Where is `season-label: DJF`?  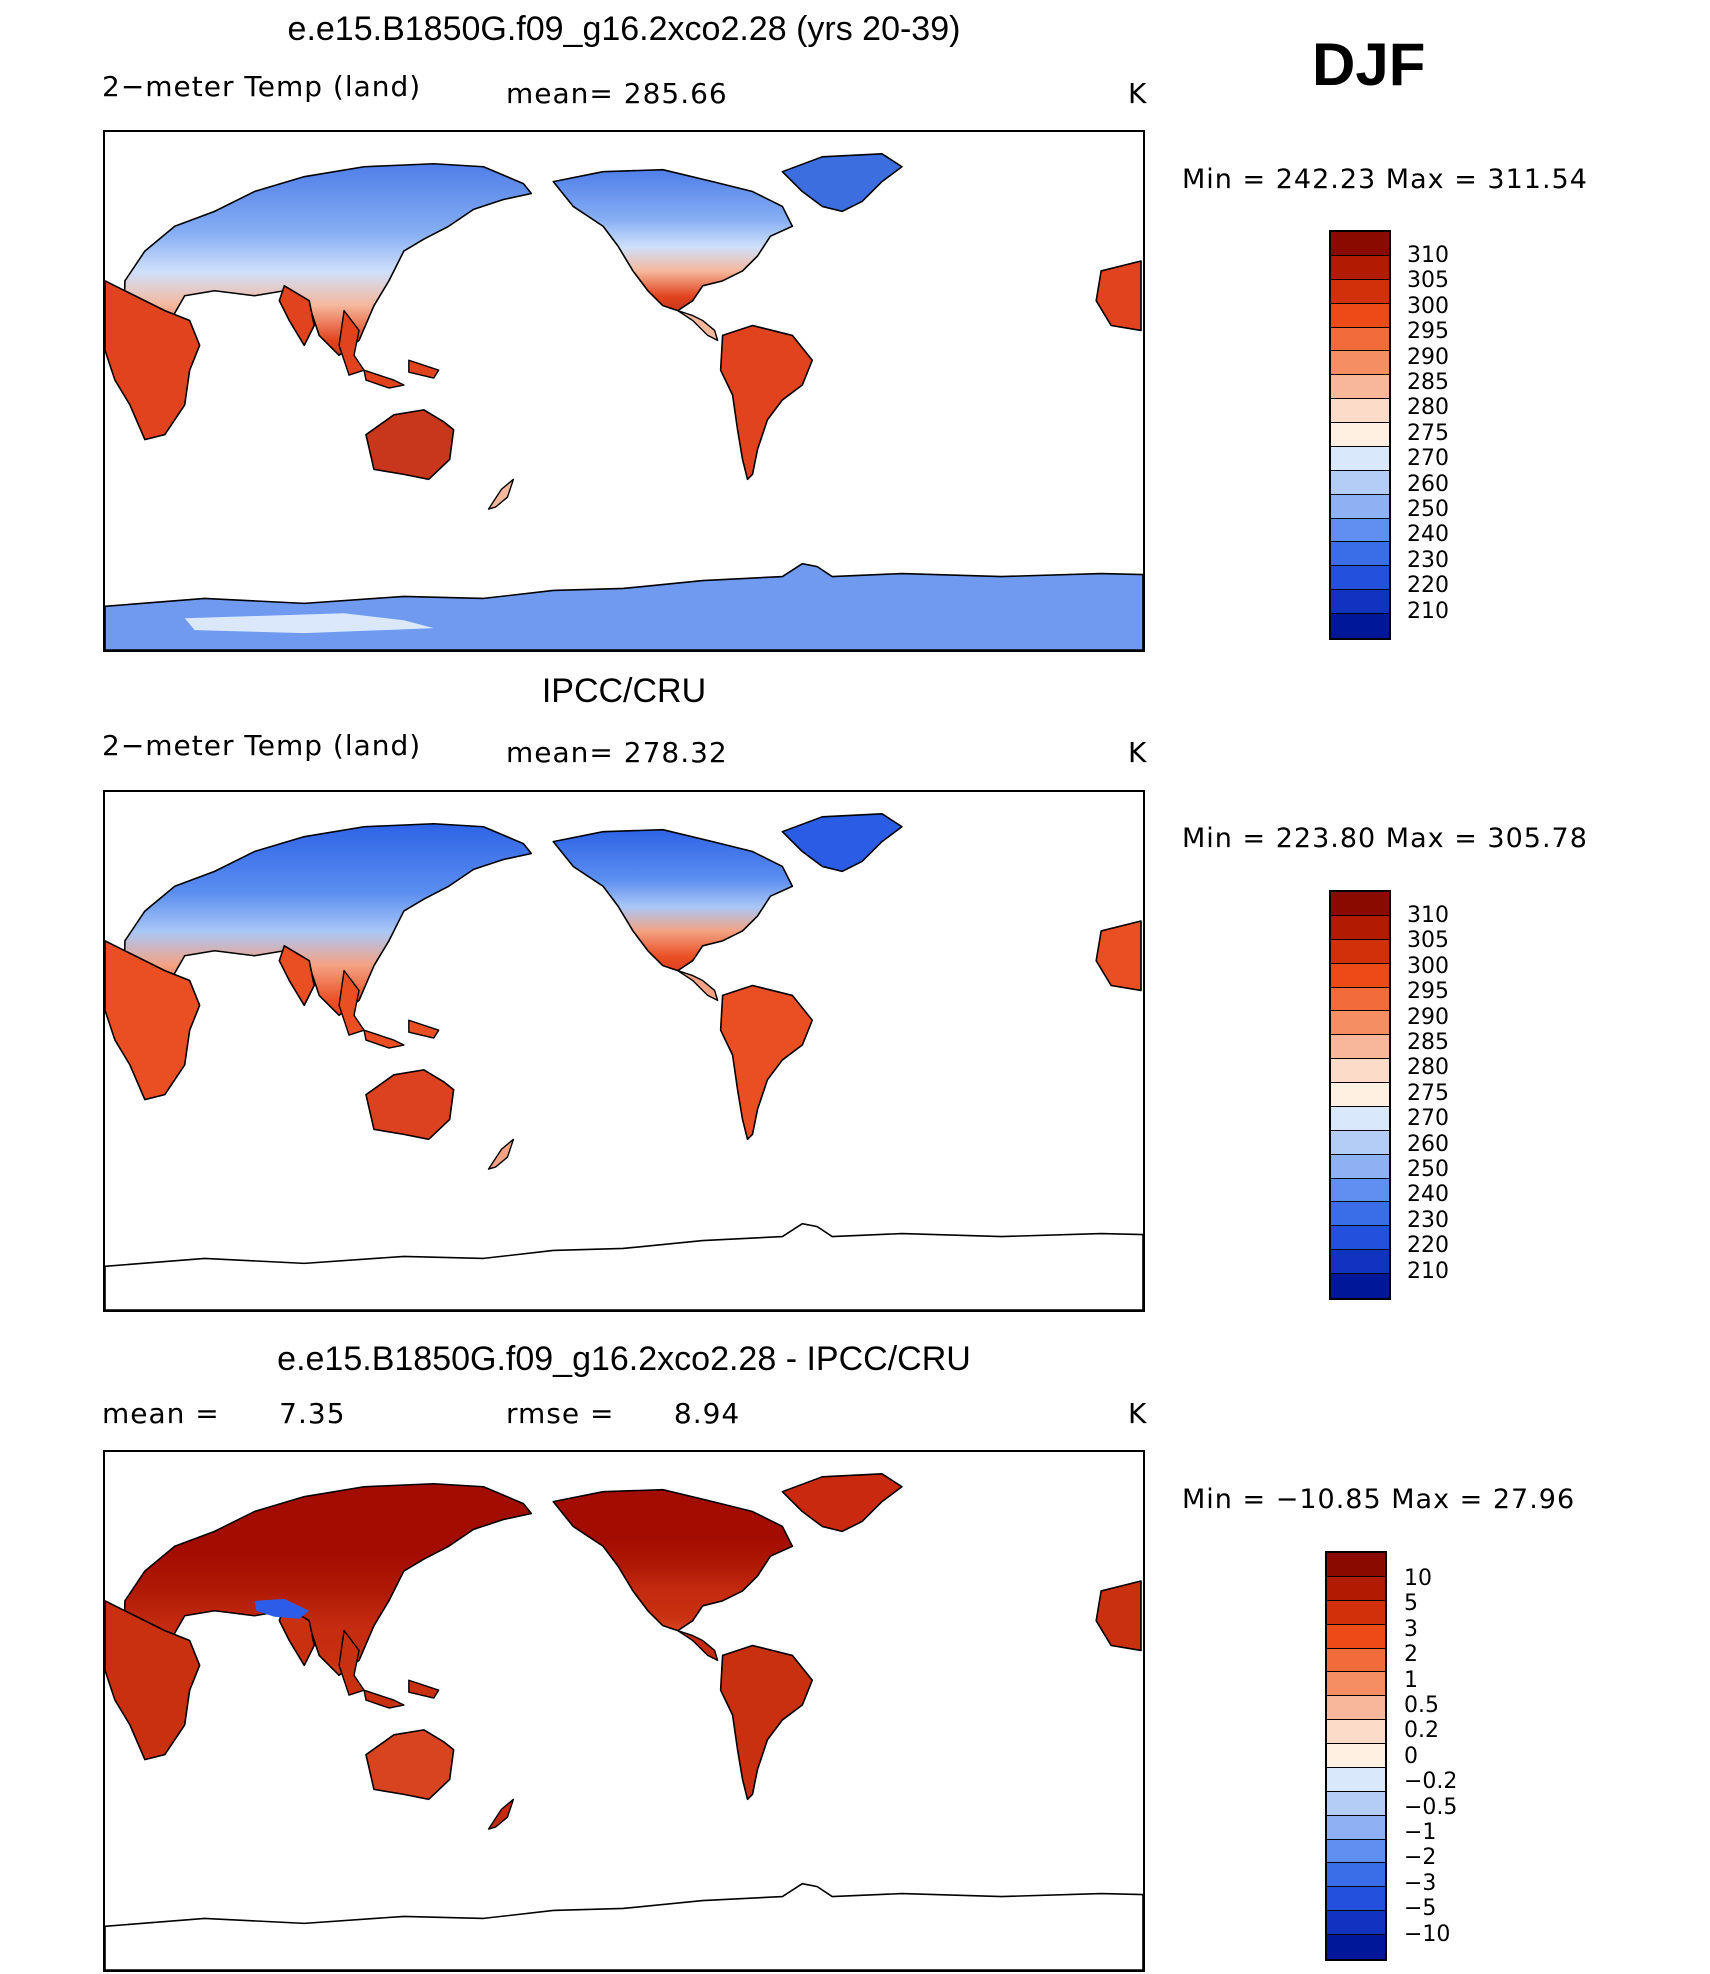
season-label: DJF is located at coordinates (1369, 64).